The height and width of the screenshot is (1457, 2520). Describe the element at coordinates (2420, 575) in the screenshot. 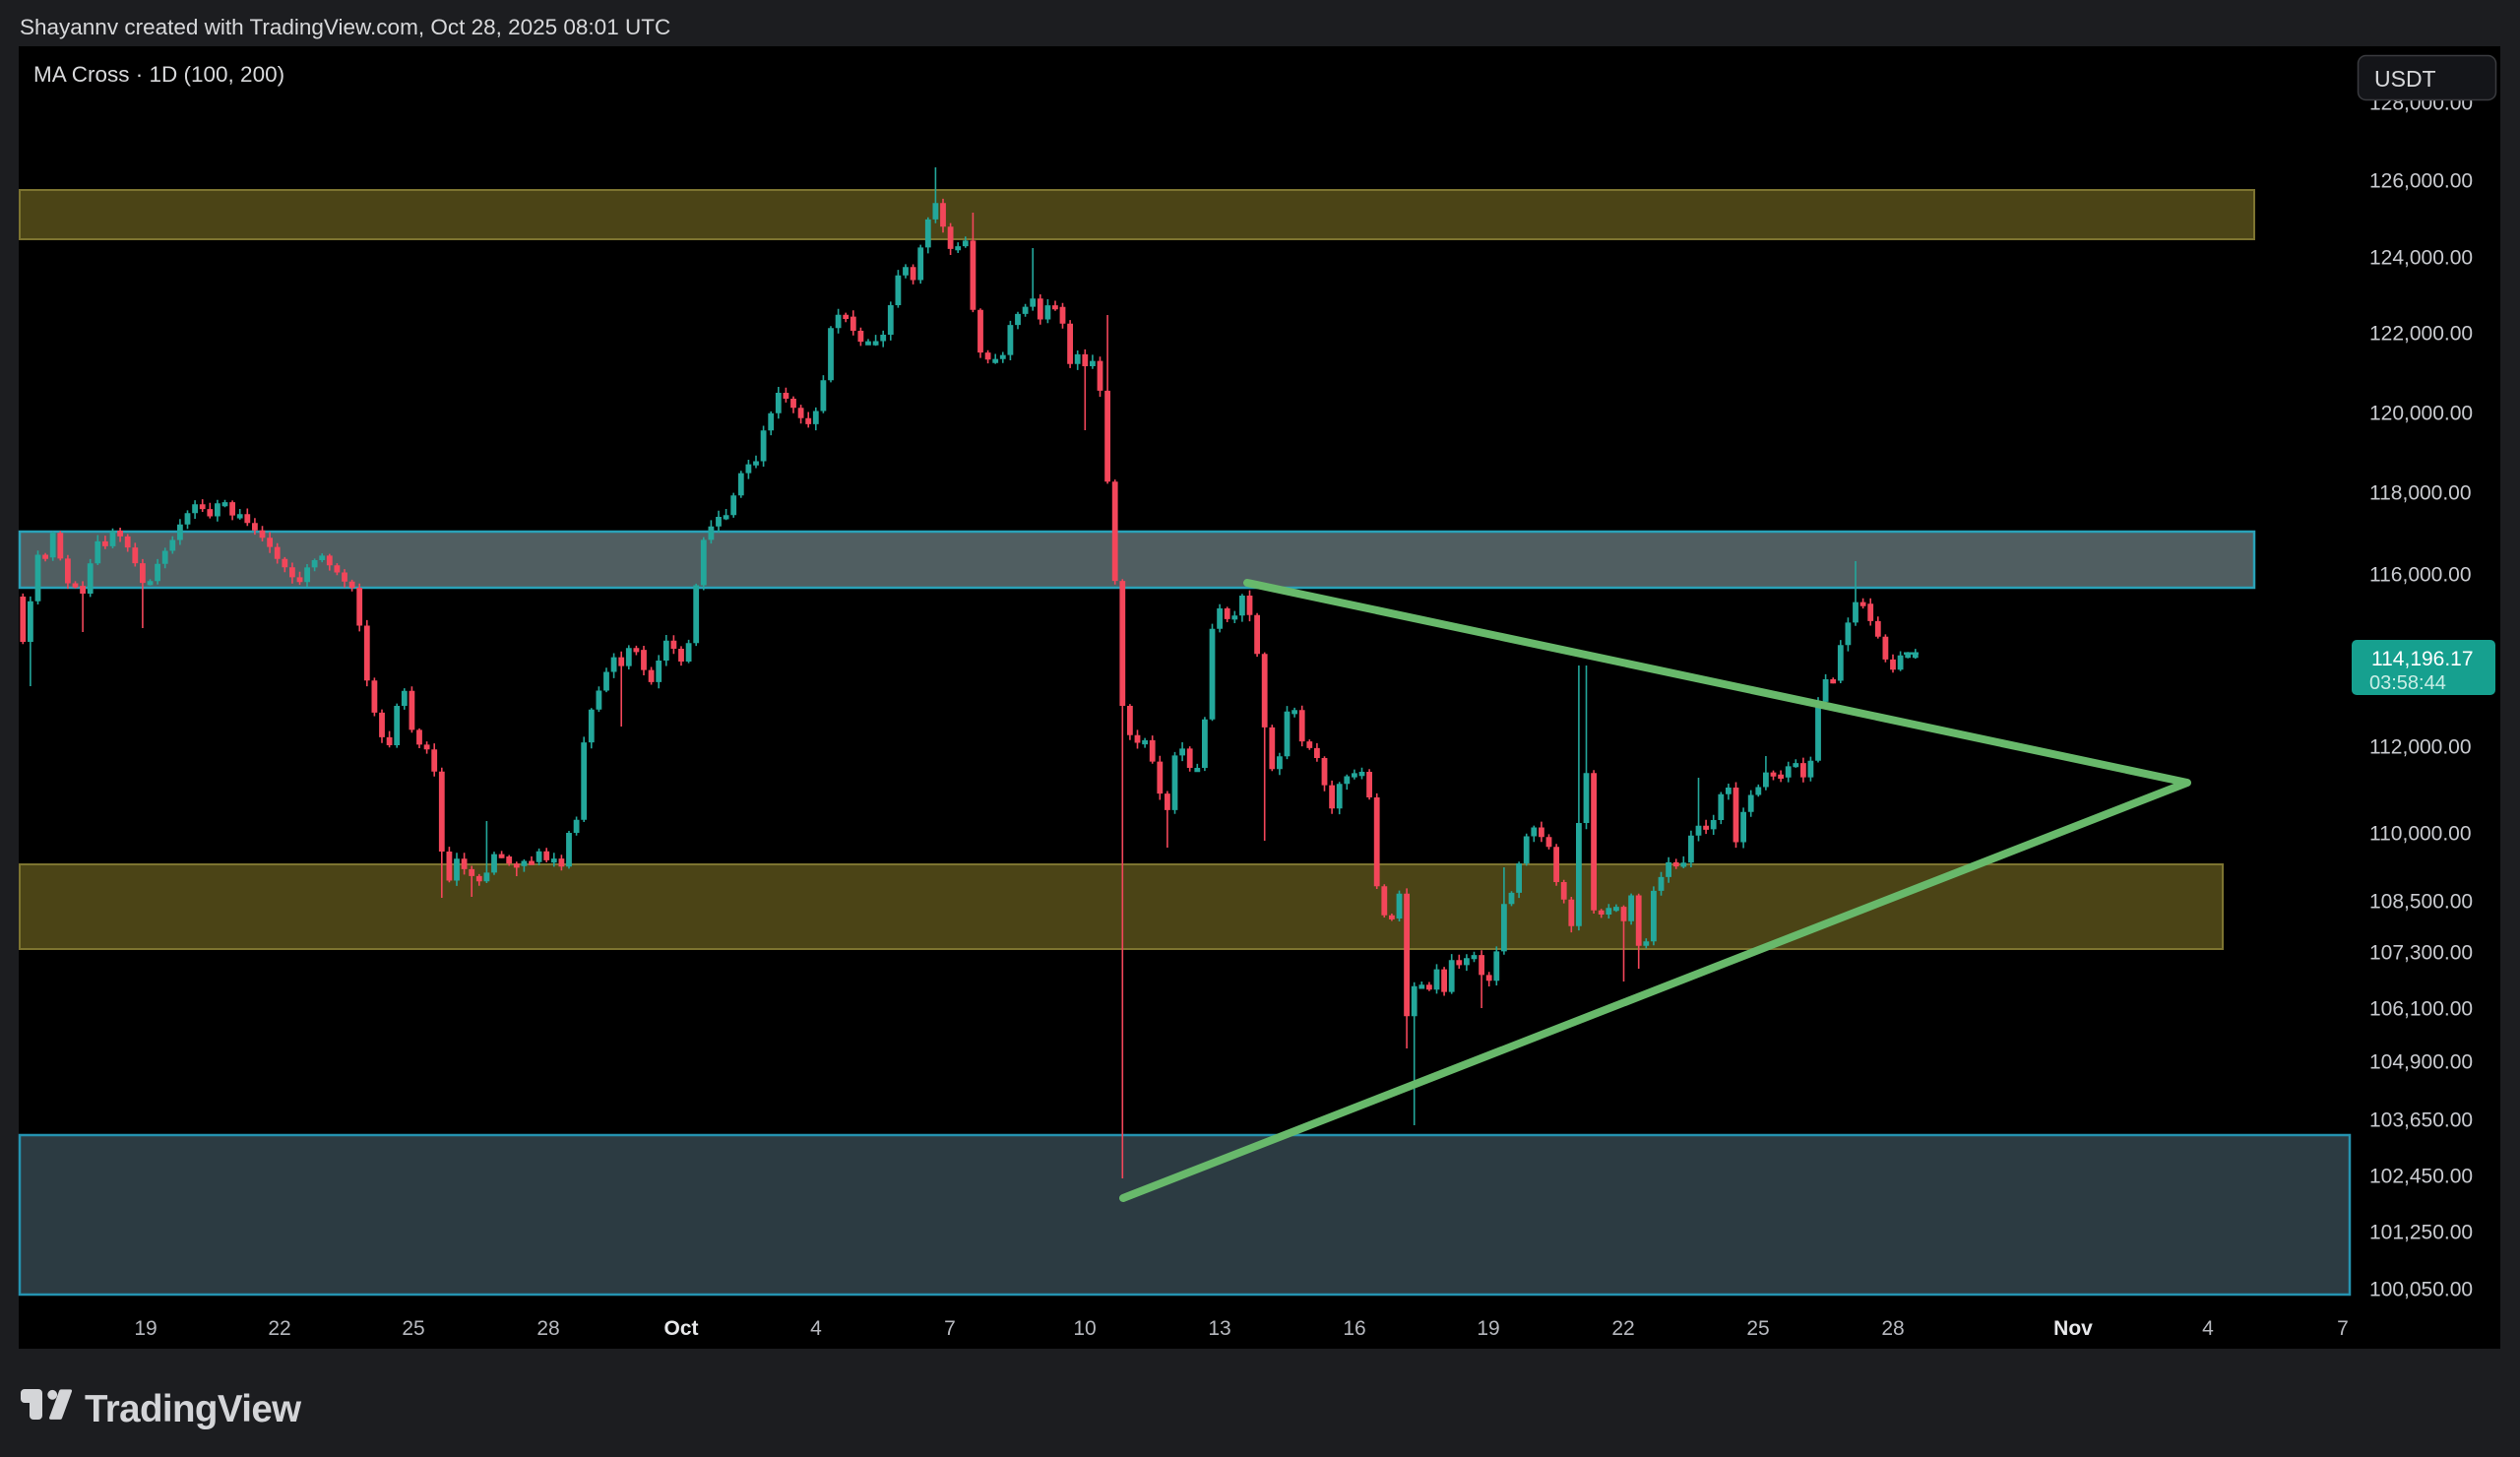

I see `svg-text: 116,000.00` at that location.